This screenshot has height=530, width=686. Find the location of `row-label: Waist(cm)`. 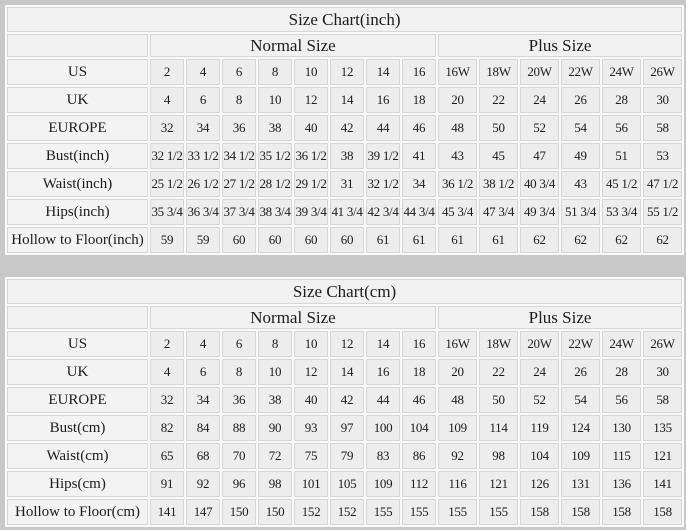

row-label: Waist(cm) is located at coordinates (77, 456).